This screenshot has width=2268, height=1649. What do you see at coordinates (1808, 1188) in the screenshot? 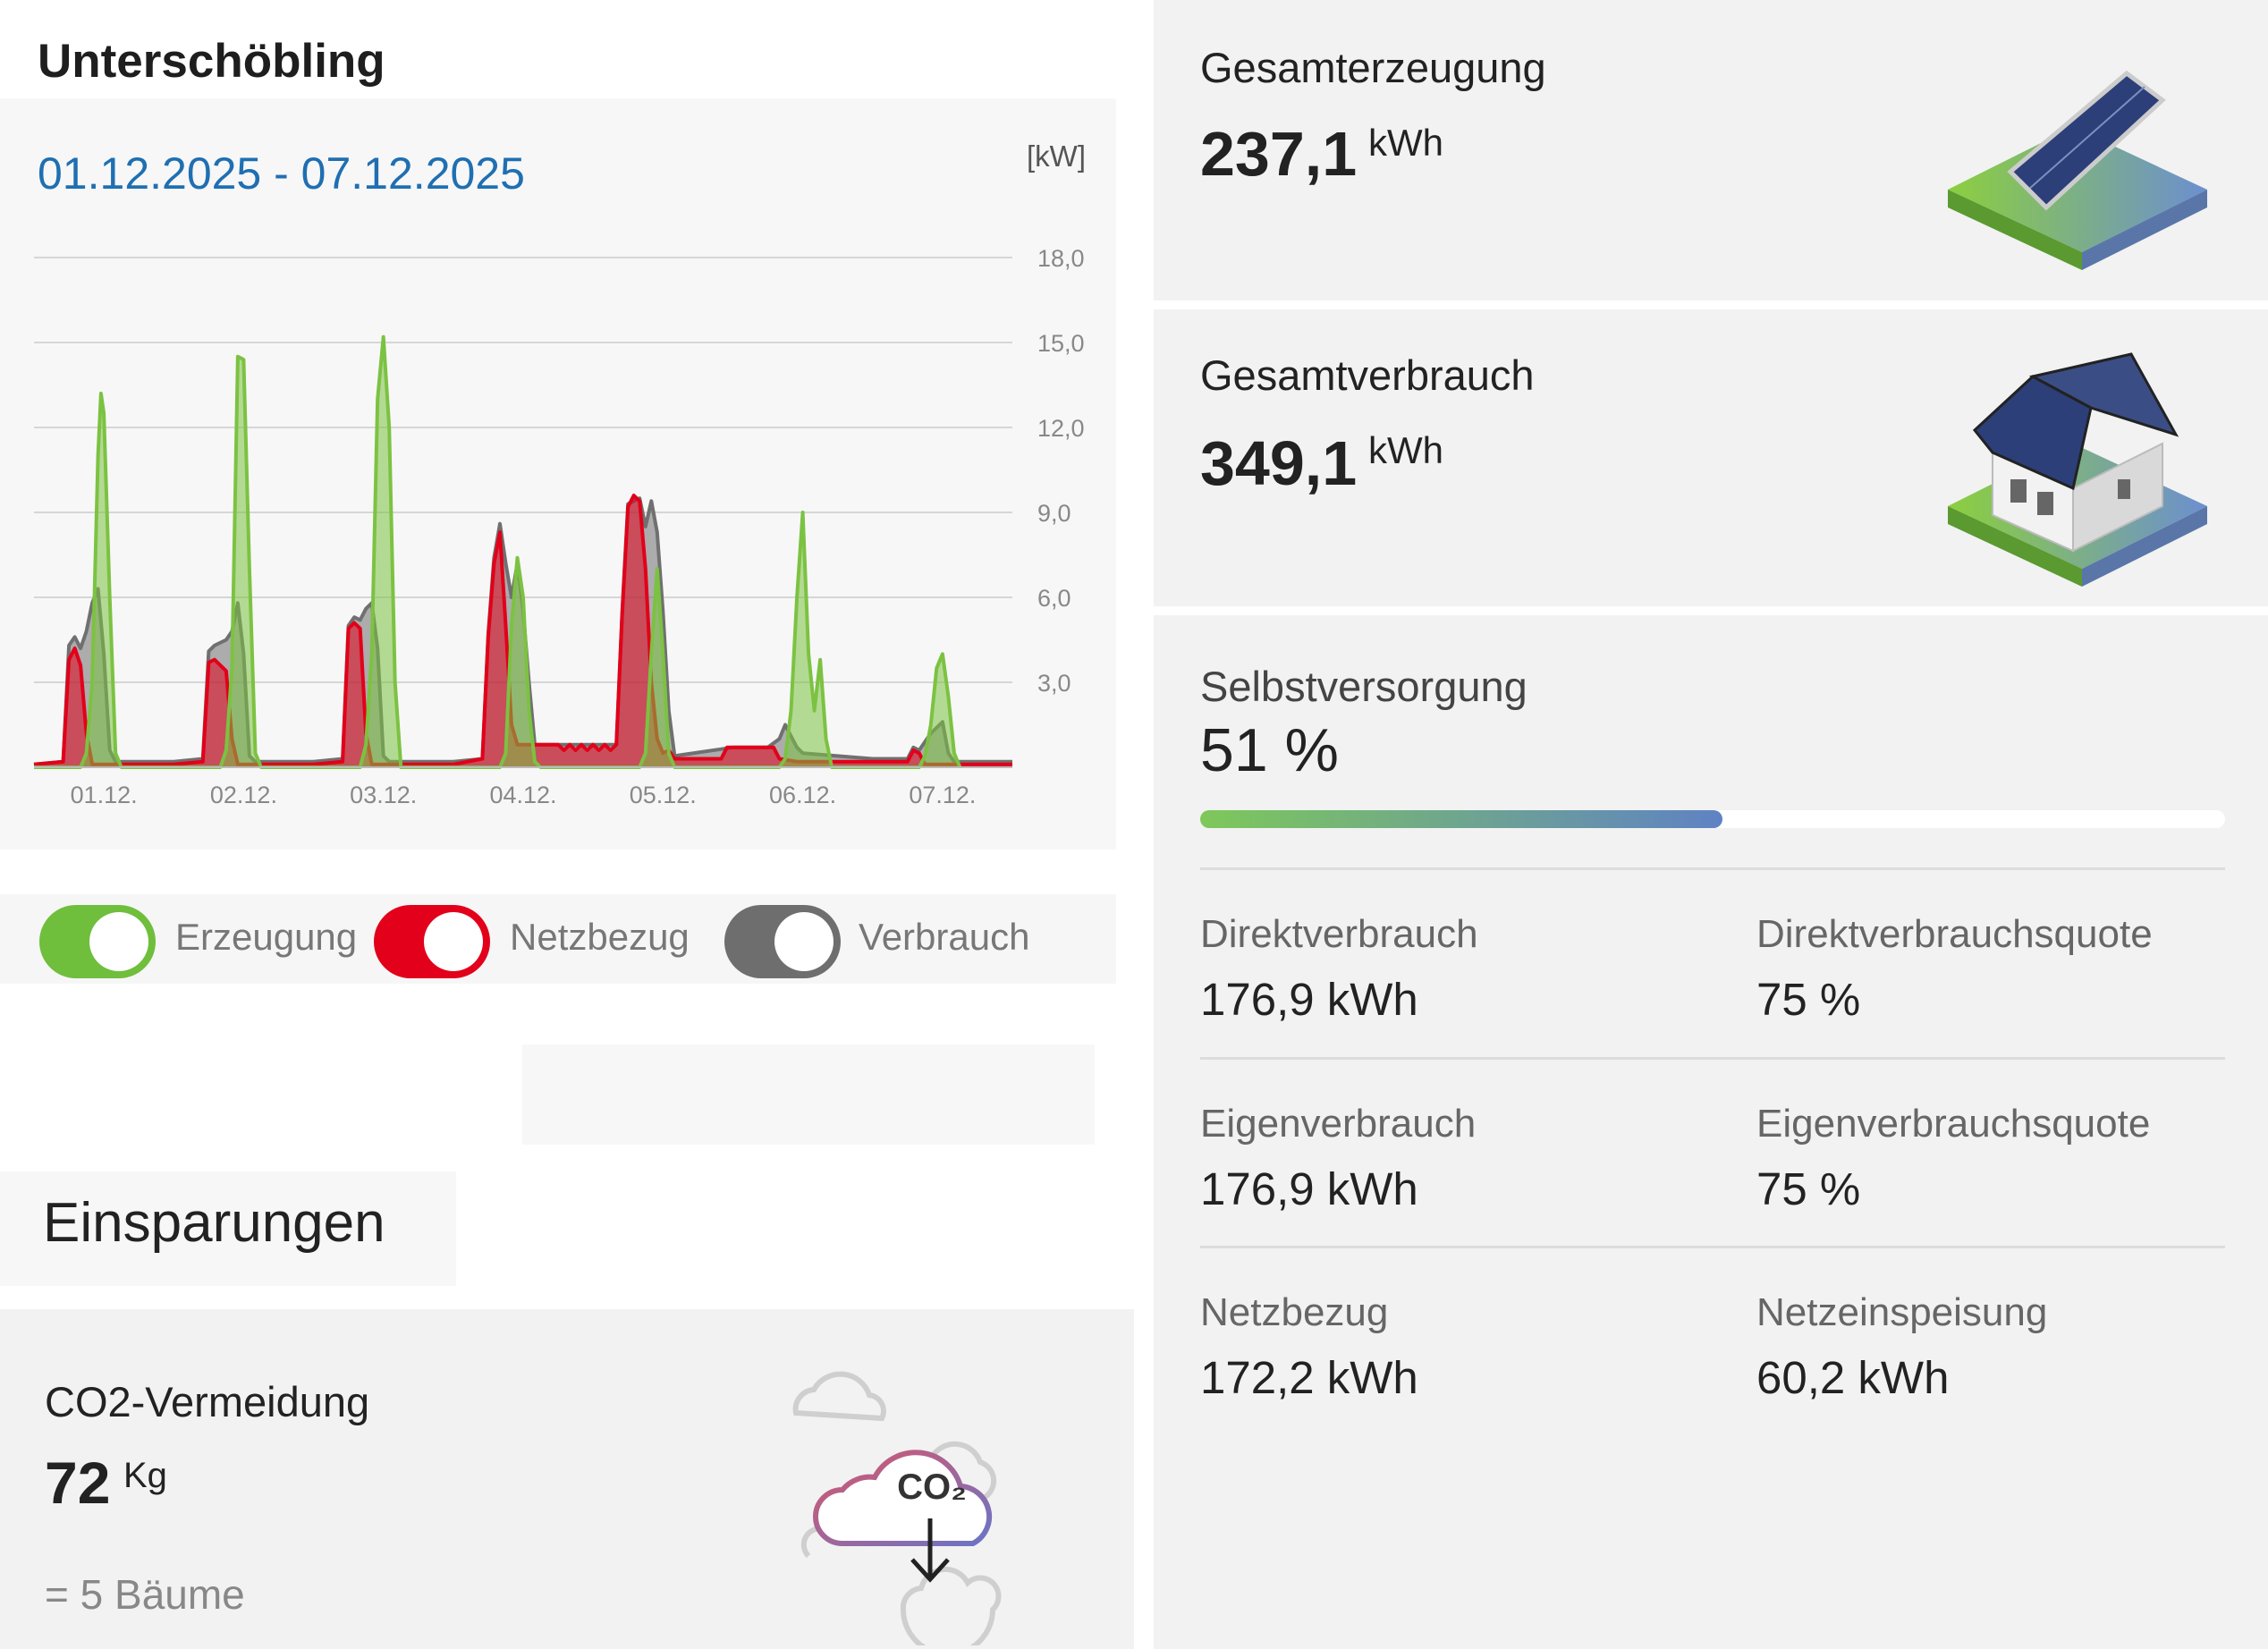
I see `self-consumption-rate-value: 75 %` at bounding box center [1808, 1188].